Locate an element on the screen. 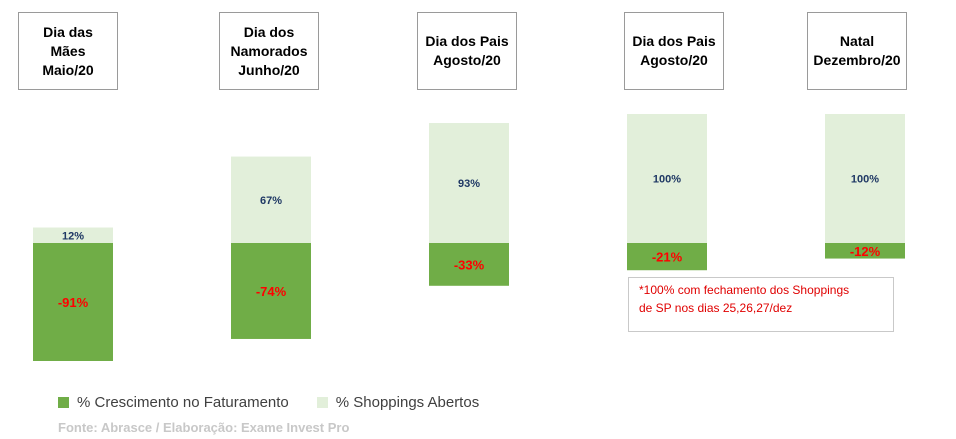 The height and width of the screenshot is (439, 956). legend-swatch-open is located at coordinates (322, 402).